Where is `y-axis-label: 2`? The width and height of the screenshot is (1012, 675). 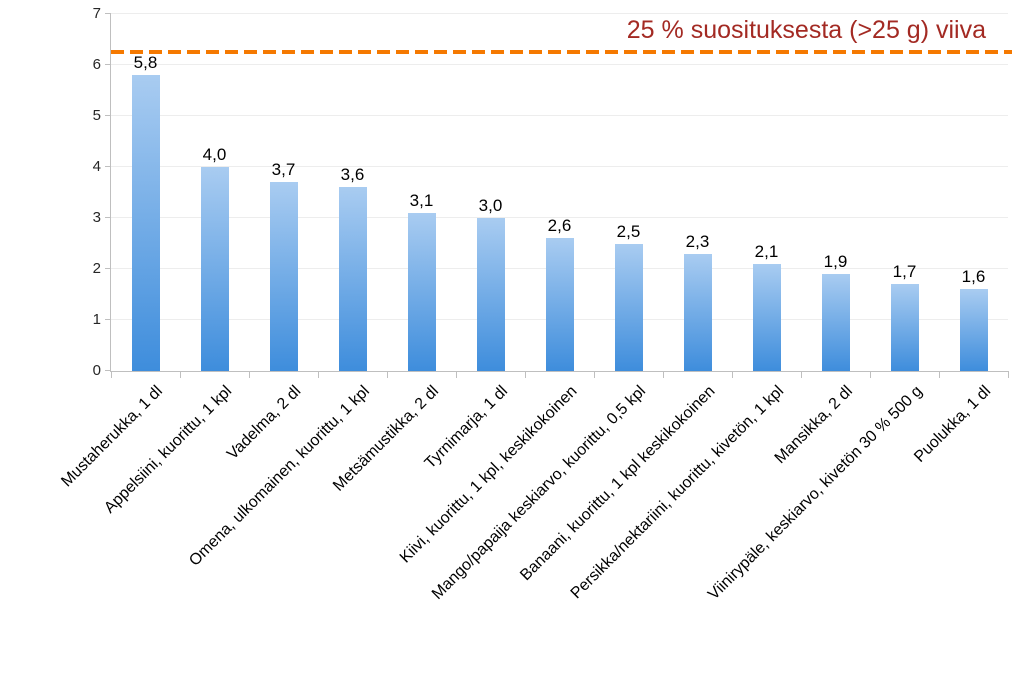
y-axis-label: 2 is located at coordinates (96, 268).